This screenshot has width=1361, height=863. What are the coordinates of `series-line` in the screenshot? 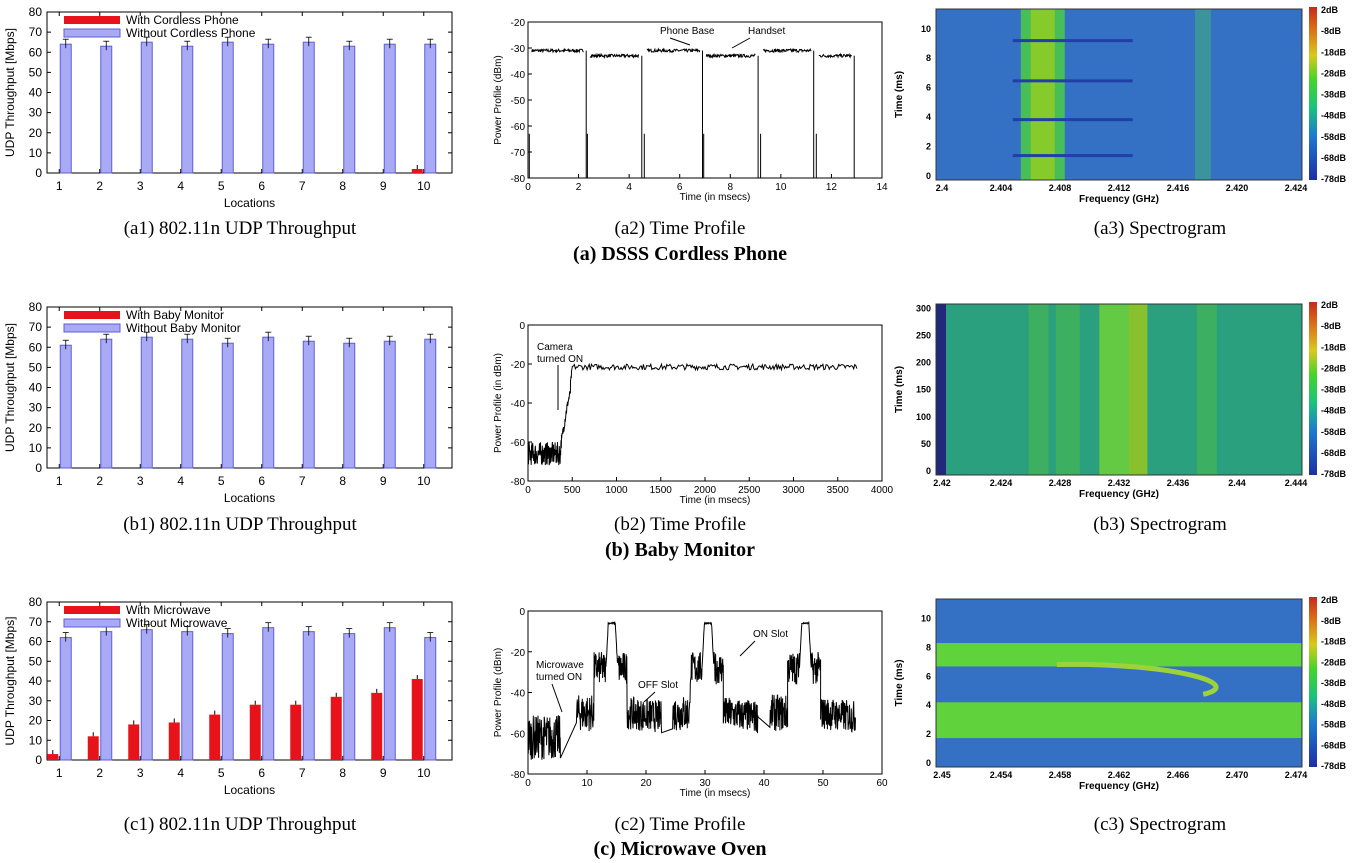 It's located at (691, 112).